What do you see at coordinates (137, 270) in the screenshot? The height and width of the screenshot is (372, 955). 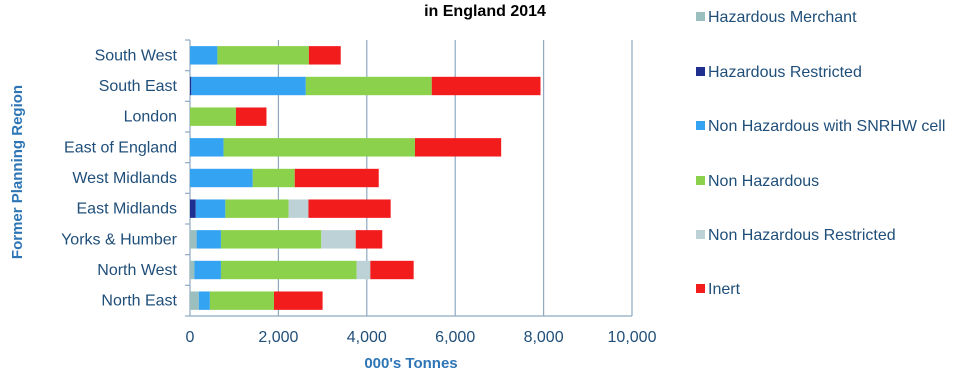 I see `category-label: North West` at bounding box center [137, 270].